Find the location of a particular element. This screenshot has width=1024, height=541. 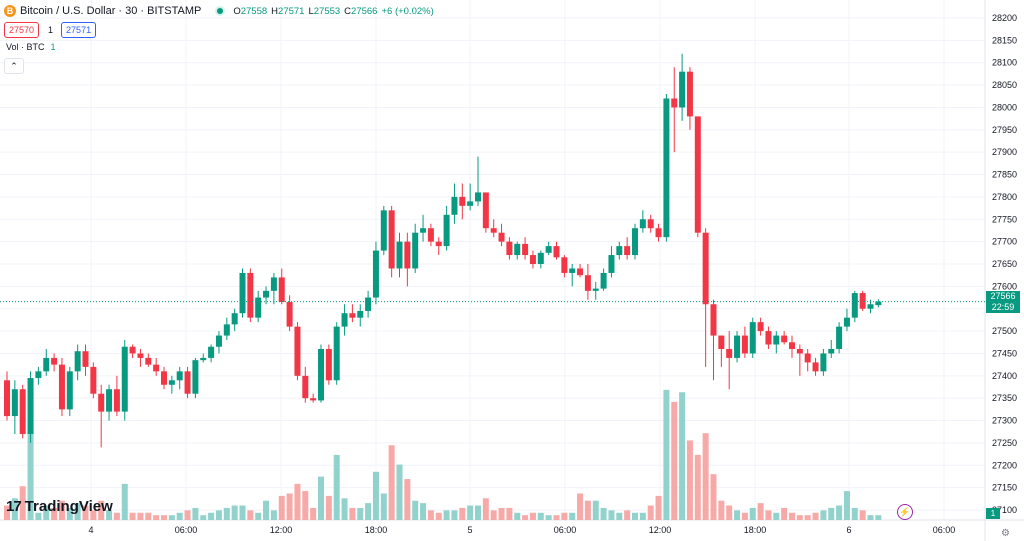

buy-price-button: 27571 is located at coordinates (79, 30).